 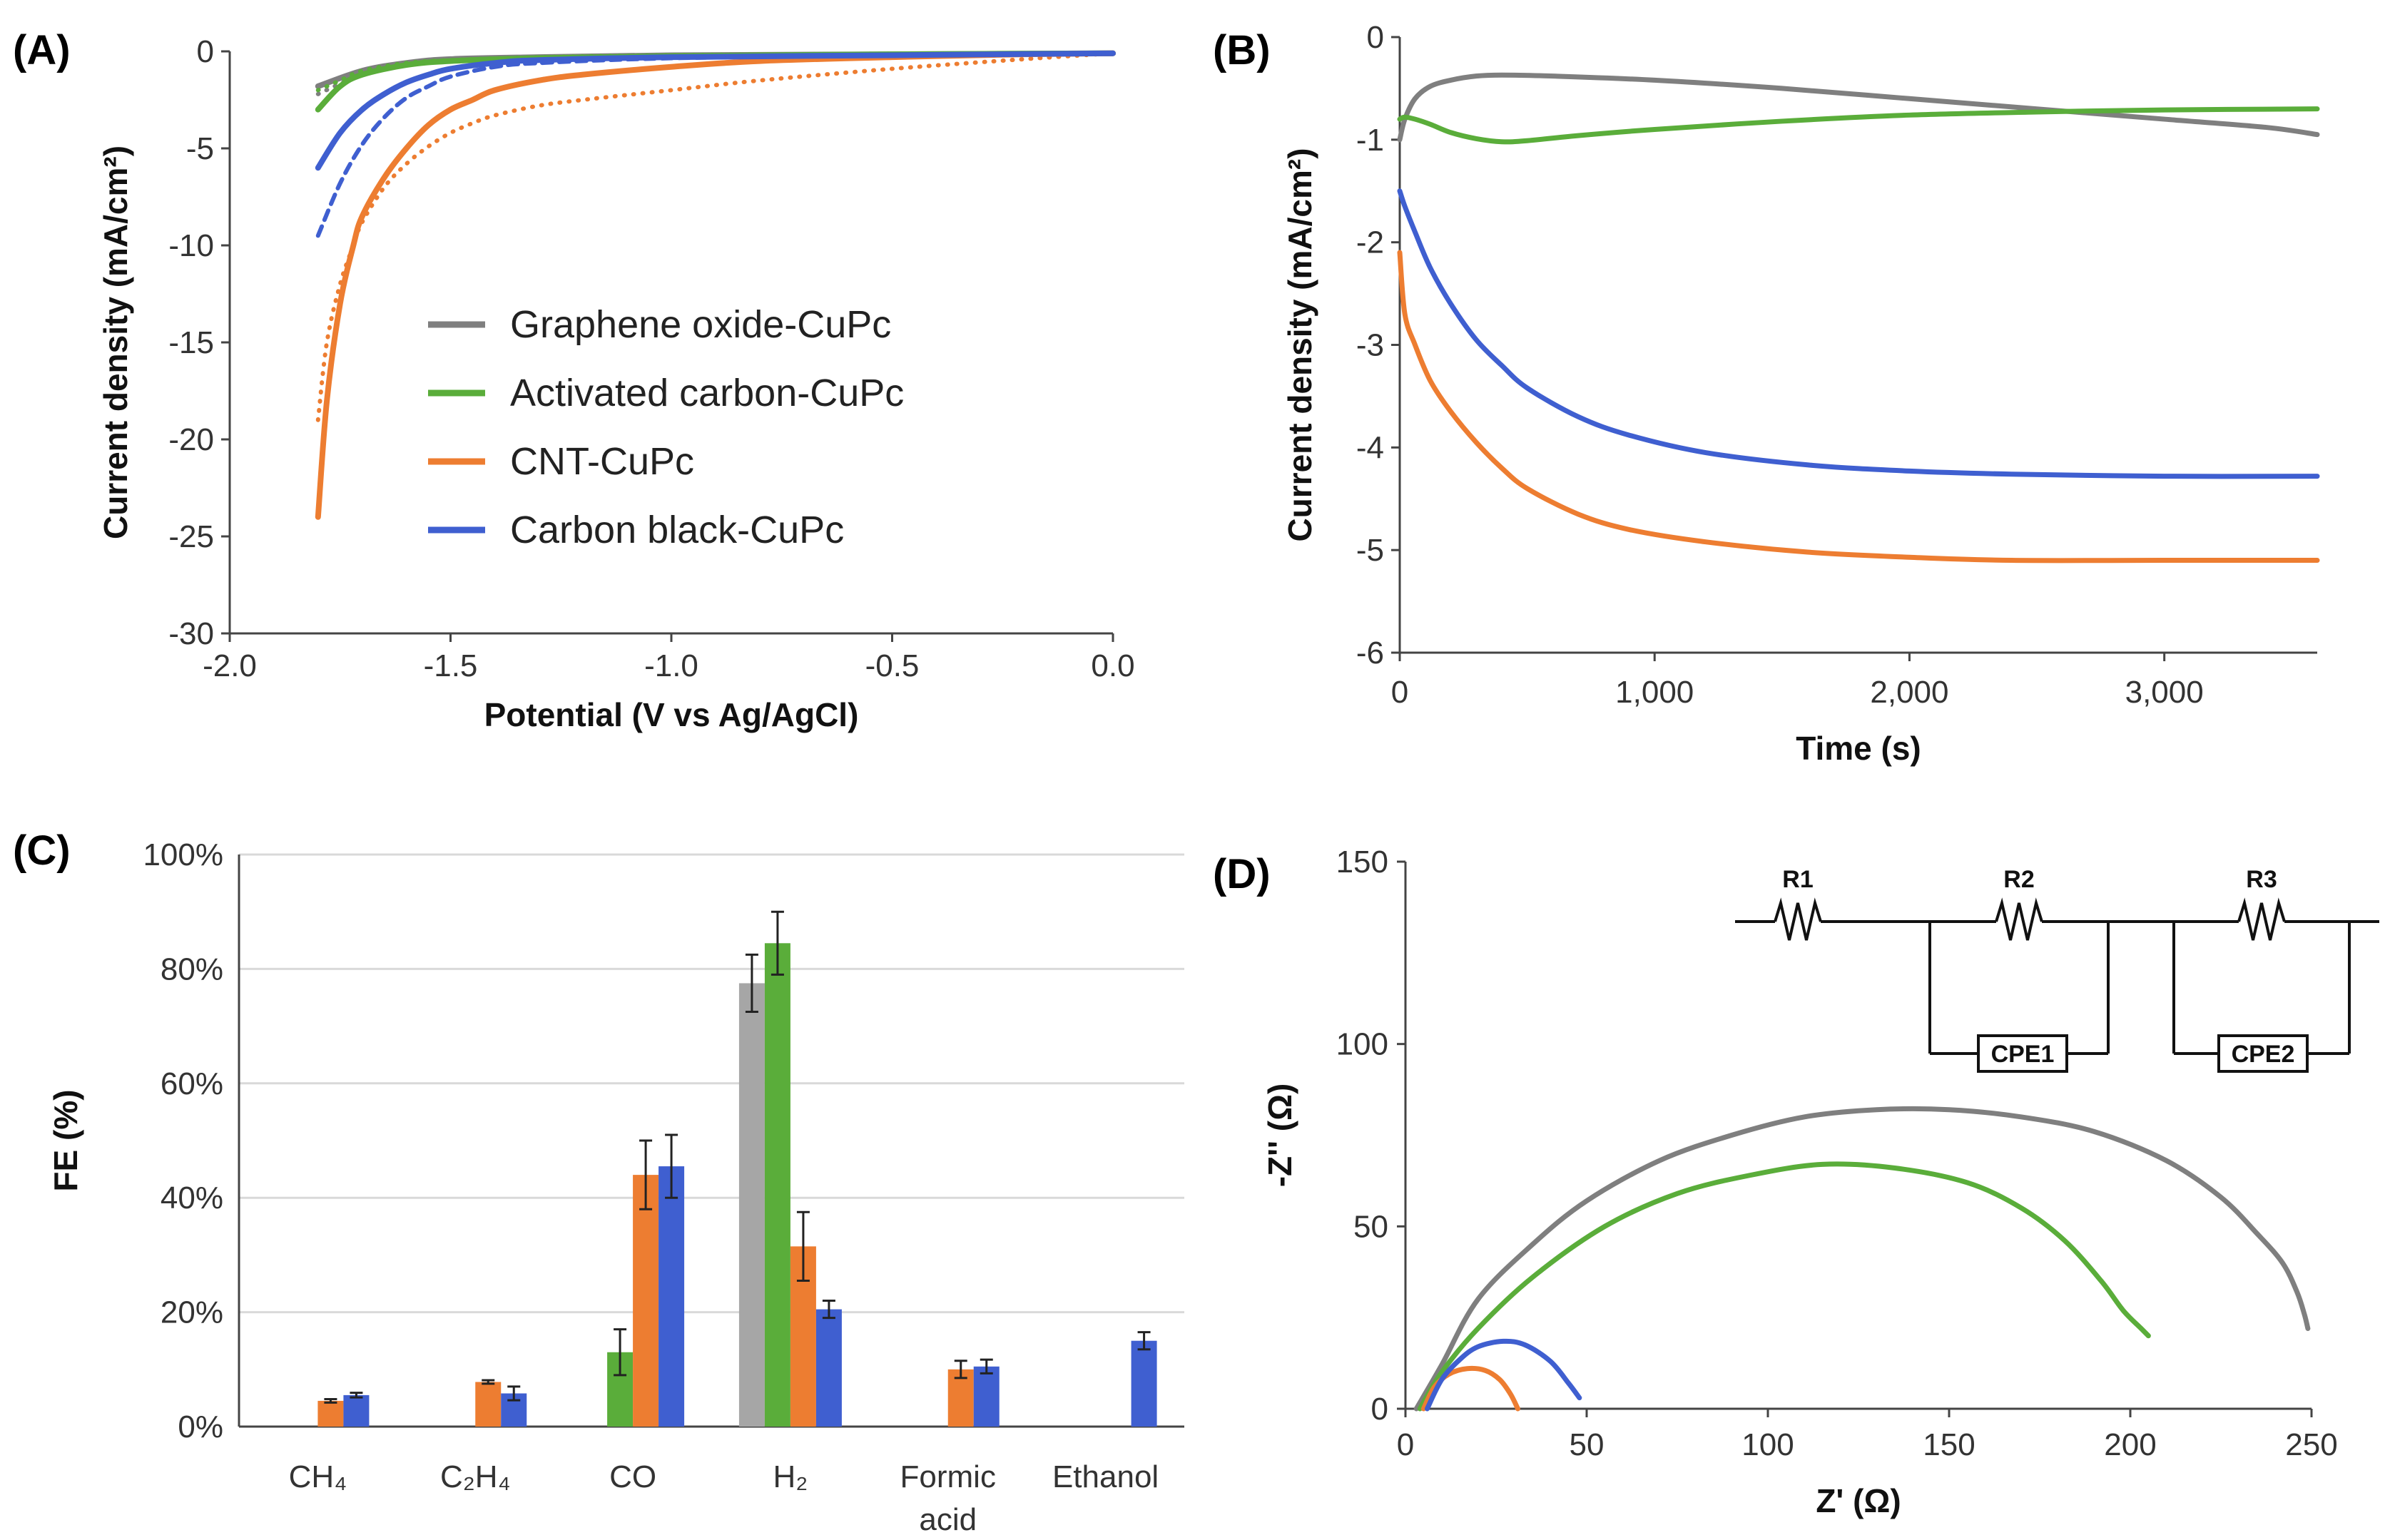 I want to click on a-y-tick-label: -30, so click(x=191, y=634).